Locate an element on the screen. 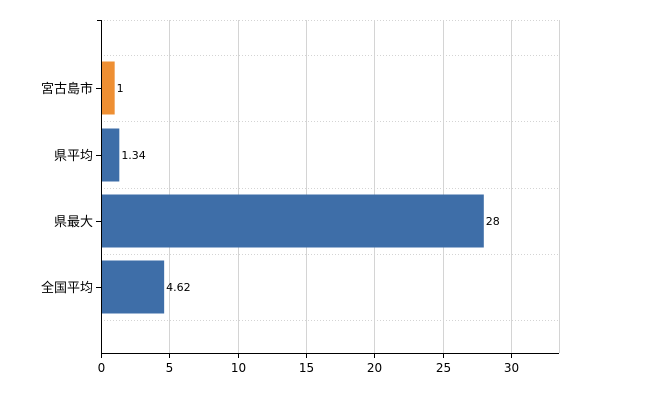 The width and height of the screenshot is (650, 400). x-tick-label: 15 is located at coordinates (306, 368).